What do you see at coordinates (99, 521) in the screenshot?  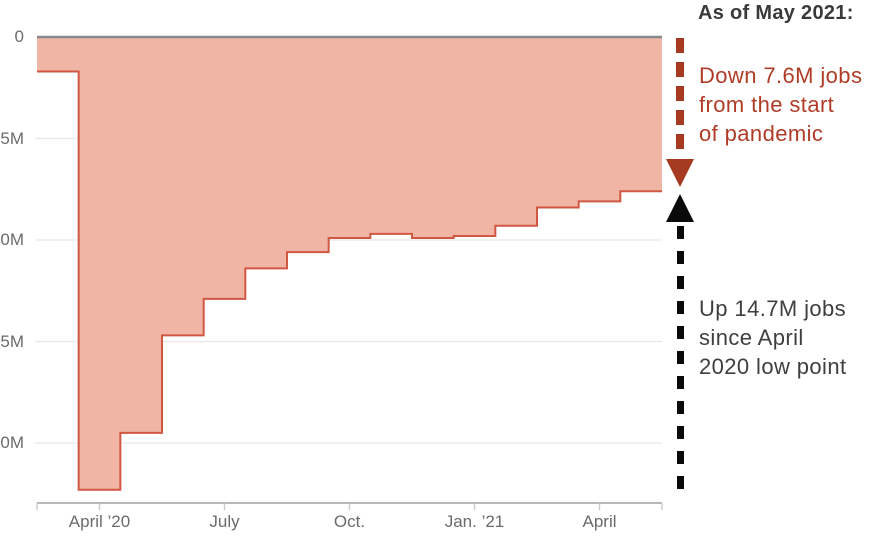 I see `x-axis-tick-label: April ’20` at bounding box center [99, 521].